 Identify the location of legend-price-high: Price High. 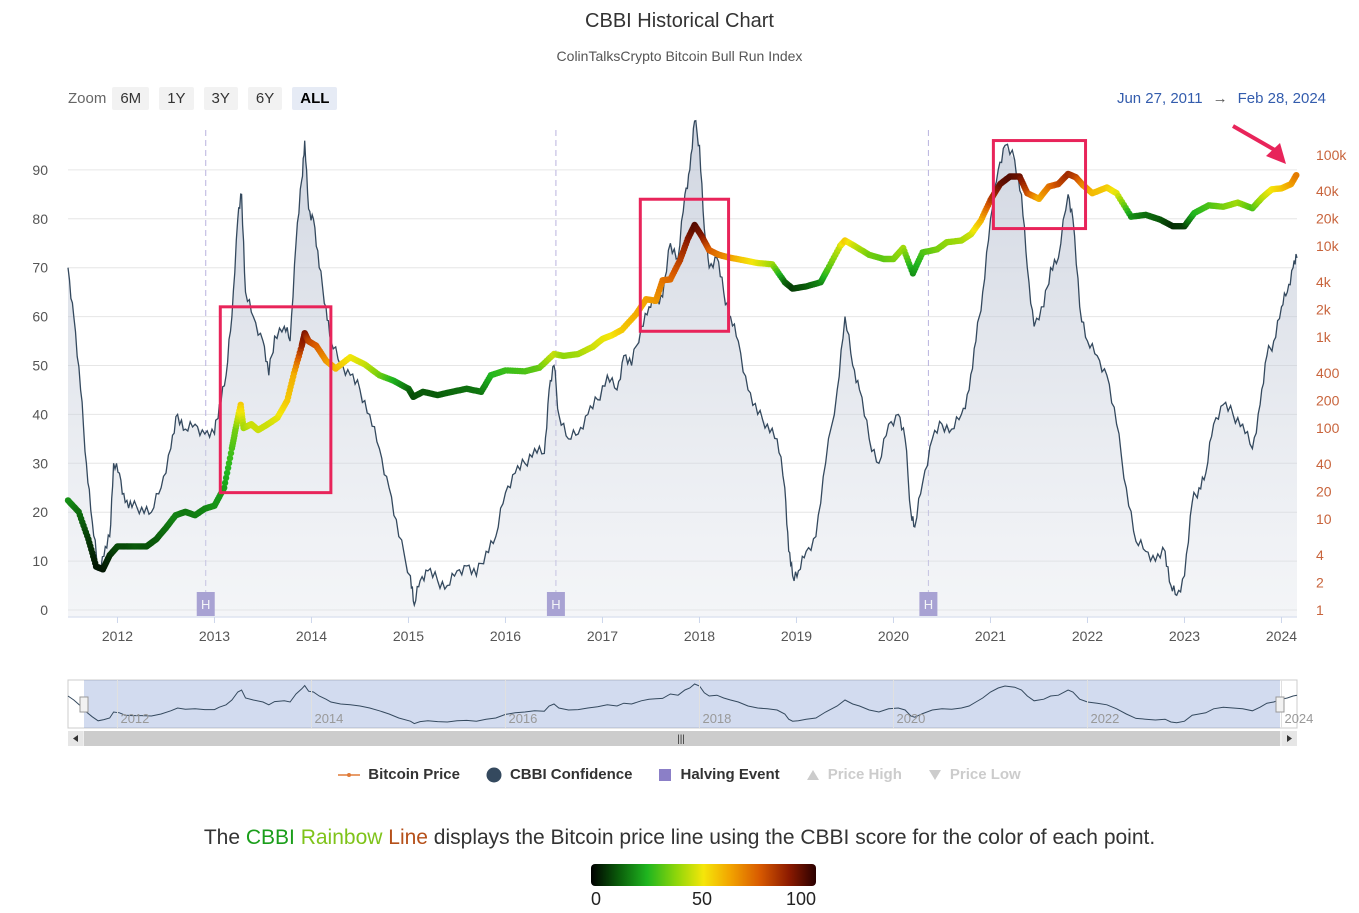
(854, 774).